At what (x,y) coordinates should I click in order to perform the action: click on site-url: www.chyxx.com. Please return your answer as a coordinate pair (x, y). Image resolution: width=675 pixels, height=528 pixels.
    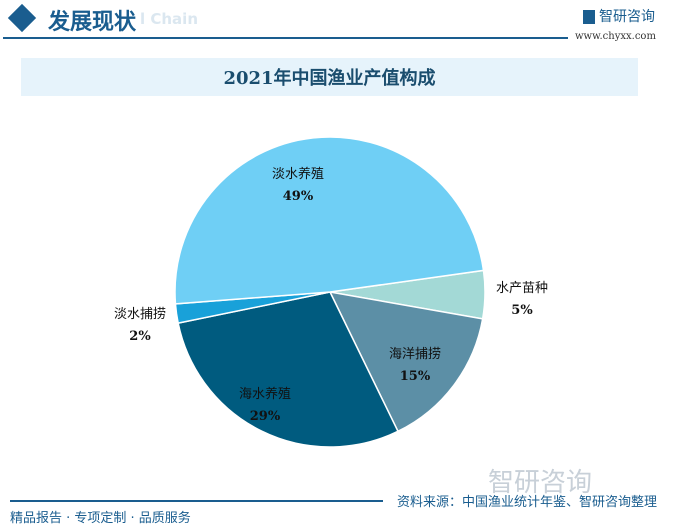
    Looking at the image, I should click on (615, 36).